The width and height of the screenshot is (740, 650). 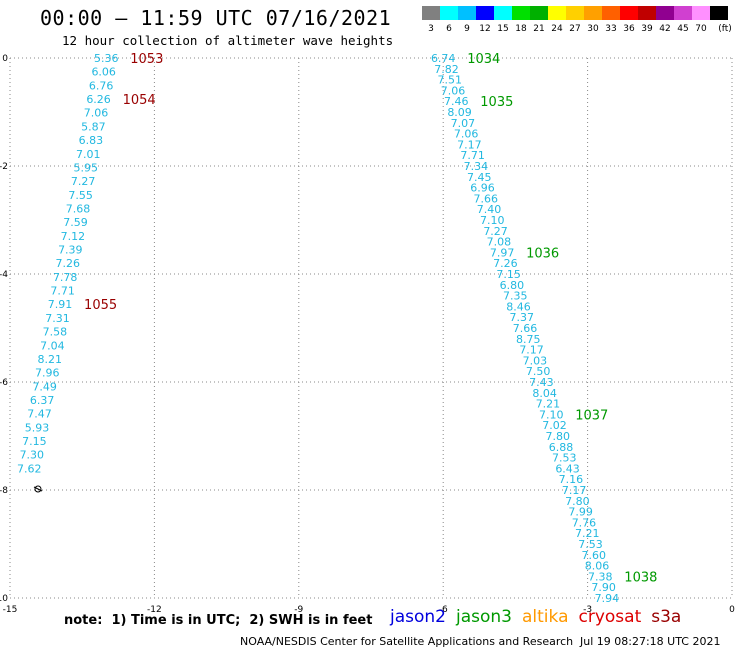 I want to click on wave-height-value: 6.76, so click(x=101, y=85).